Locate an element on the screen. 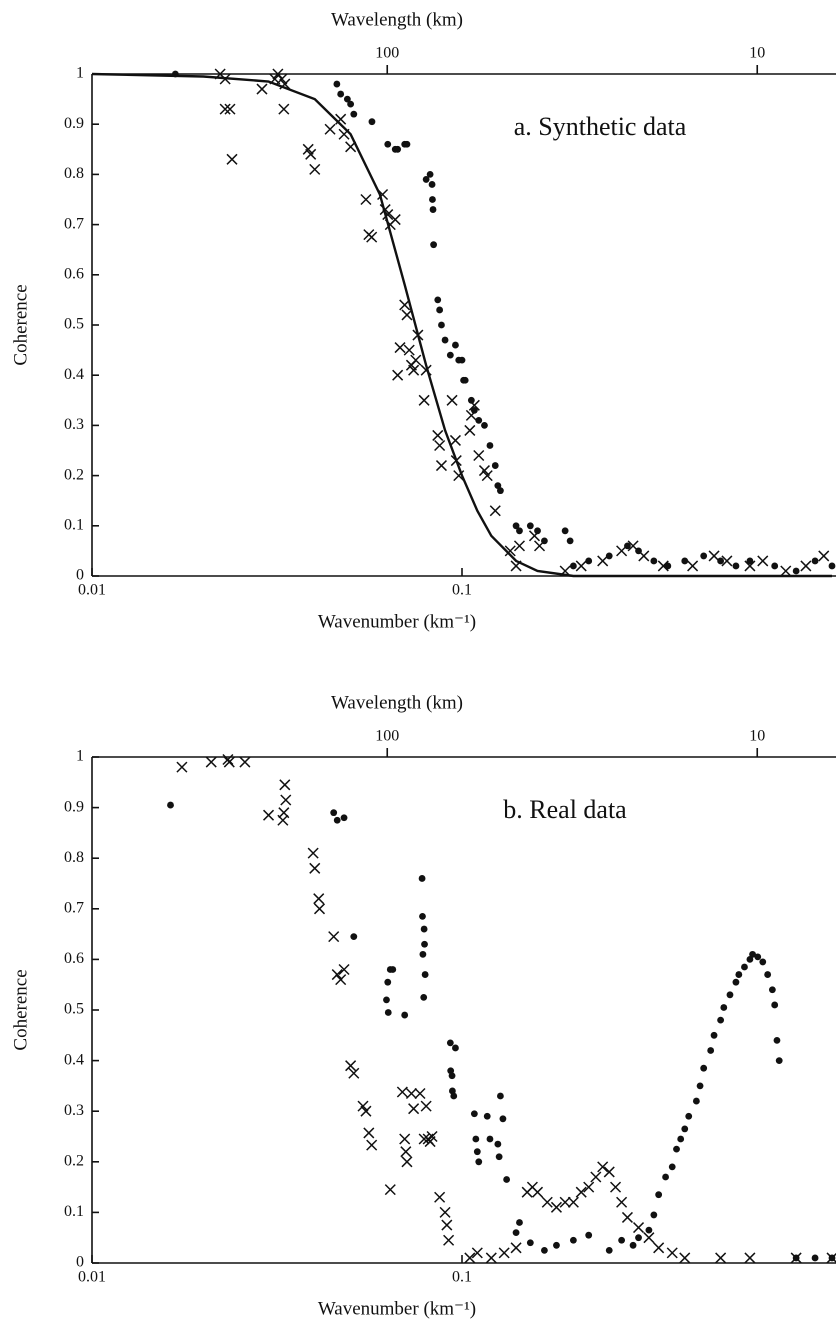 Image resolution: width=836 pixels, height=1327 pixels. y-tick-label: 0.7 is located at coordinates (74, 223).